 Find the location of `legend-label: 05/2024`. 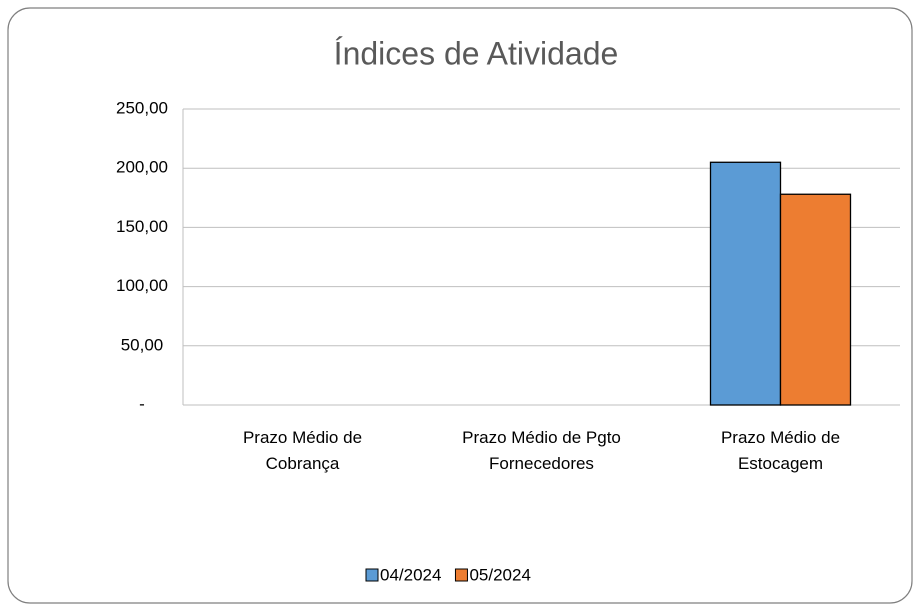

legend-label: 05/2024 is located at coordinates (499, 574).